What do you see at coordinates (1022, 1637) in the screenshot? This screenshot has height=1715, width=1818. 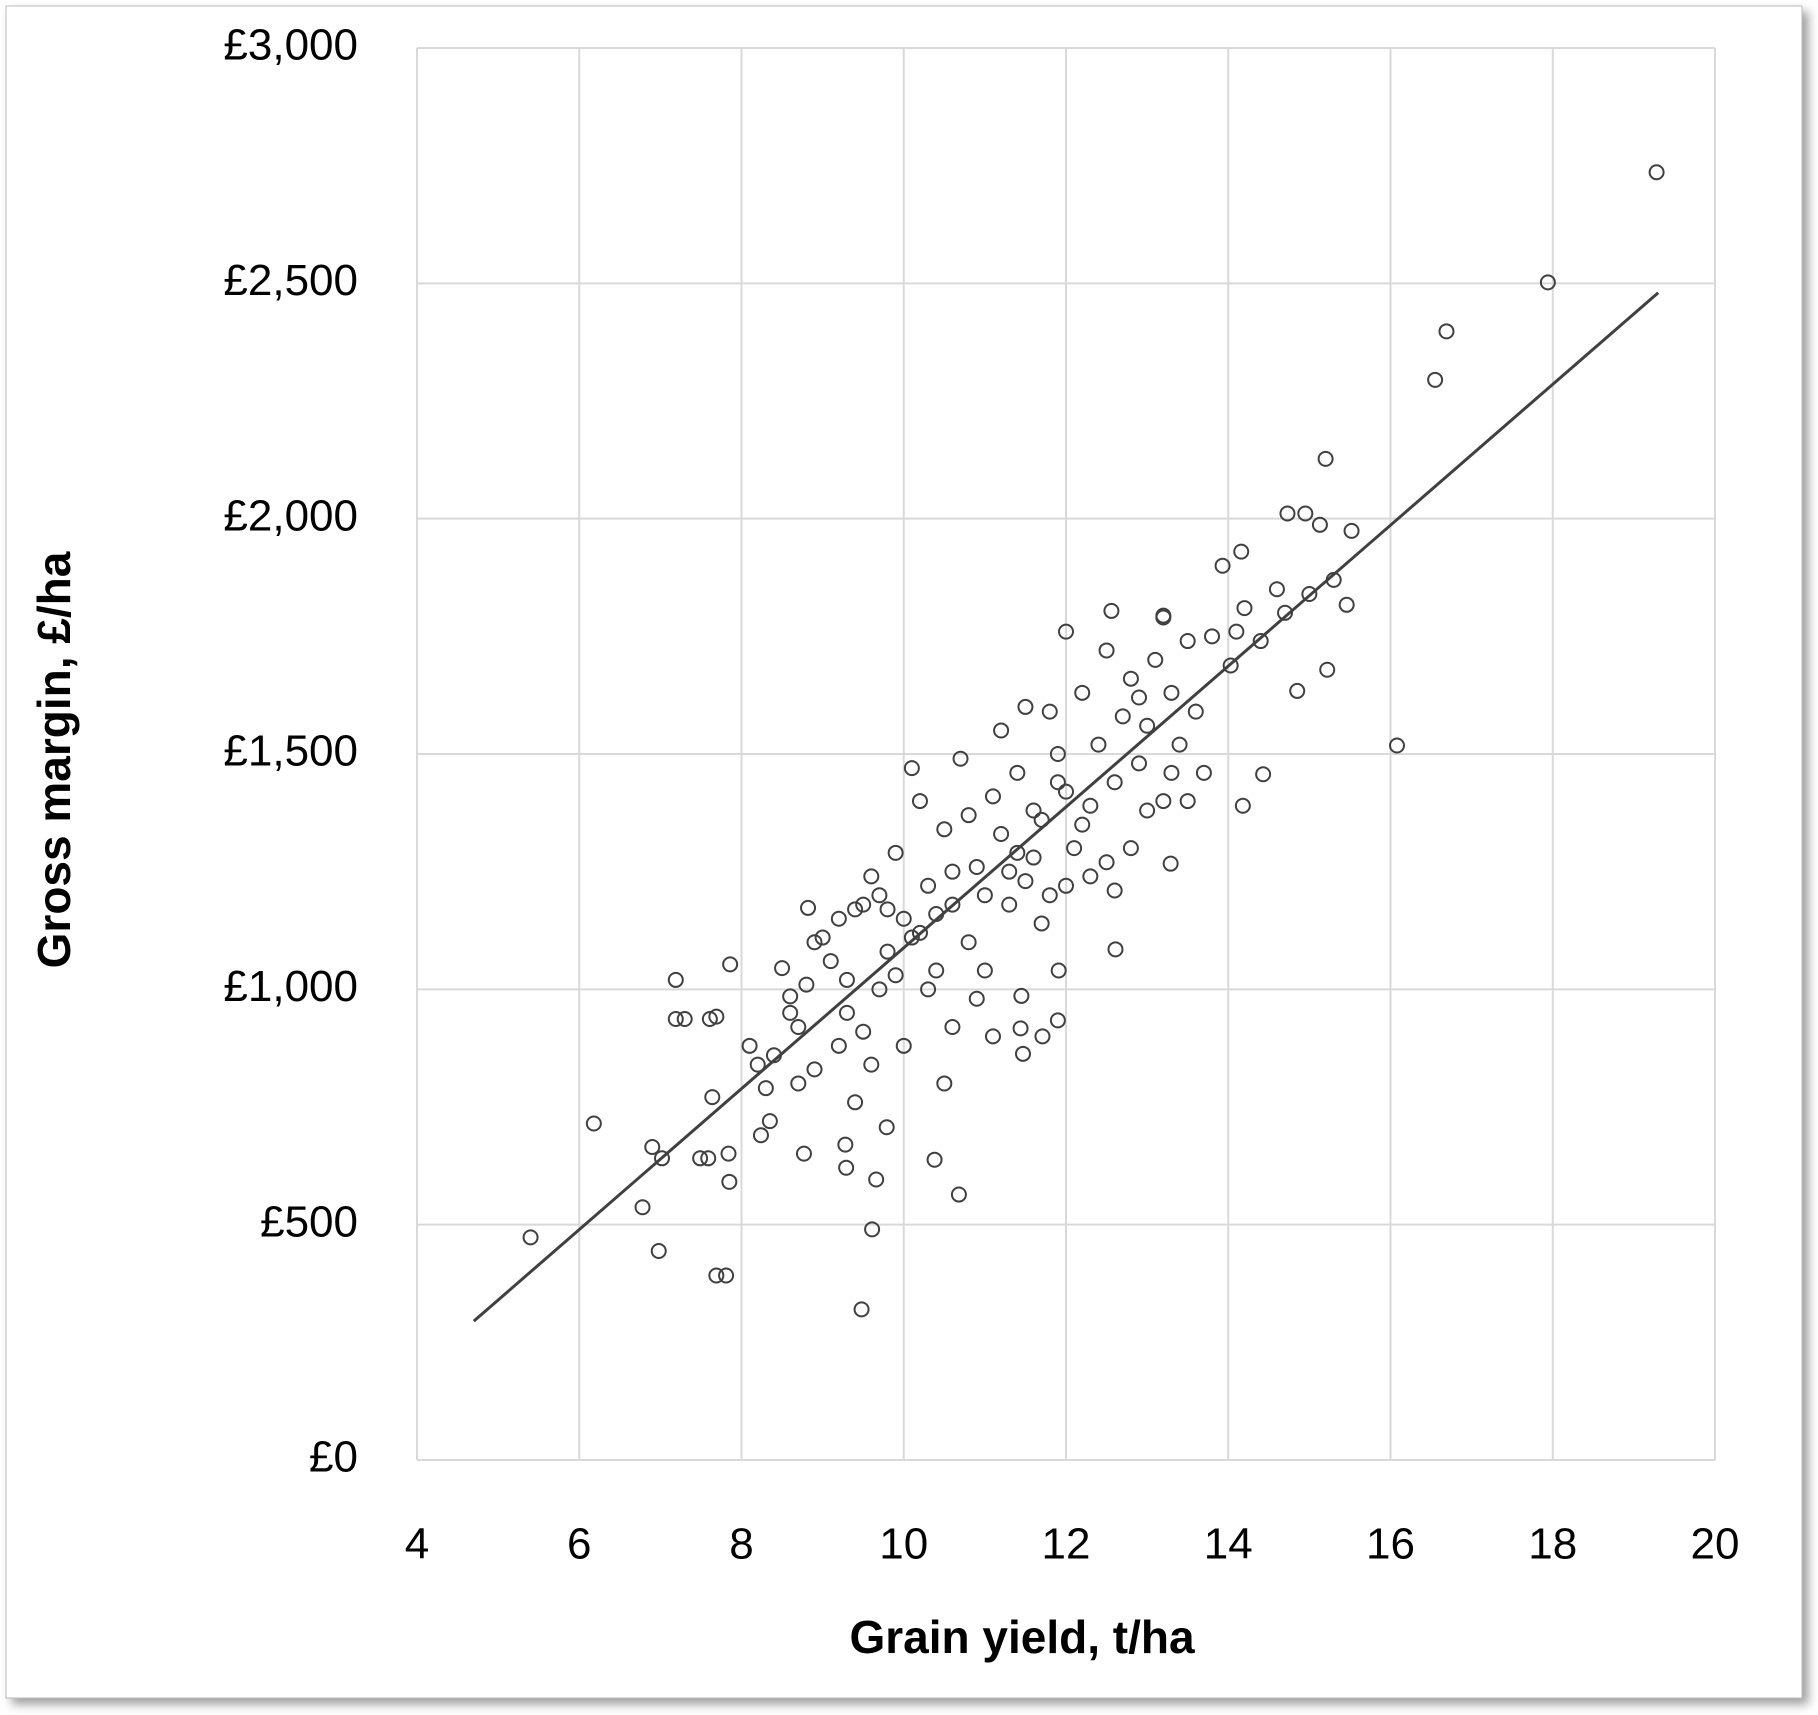 I see `x-axis-title: Grain yield, t/ha` at bounding box center [1022, 1637].